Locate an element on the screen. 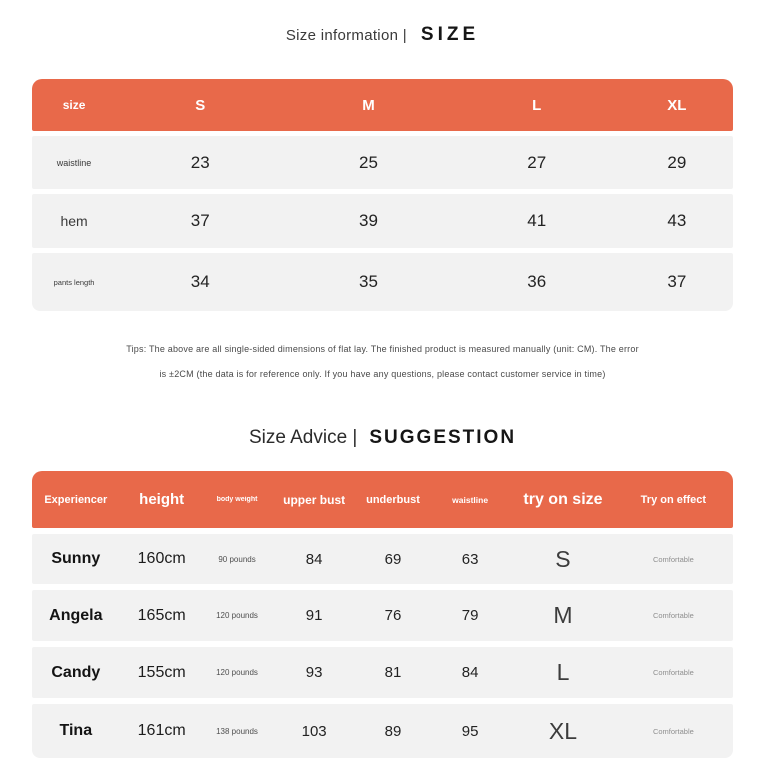  body-weight-value: 90 pounds is located at coordinates (237, 559).